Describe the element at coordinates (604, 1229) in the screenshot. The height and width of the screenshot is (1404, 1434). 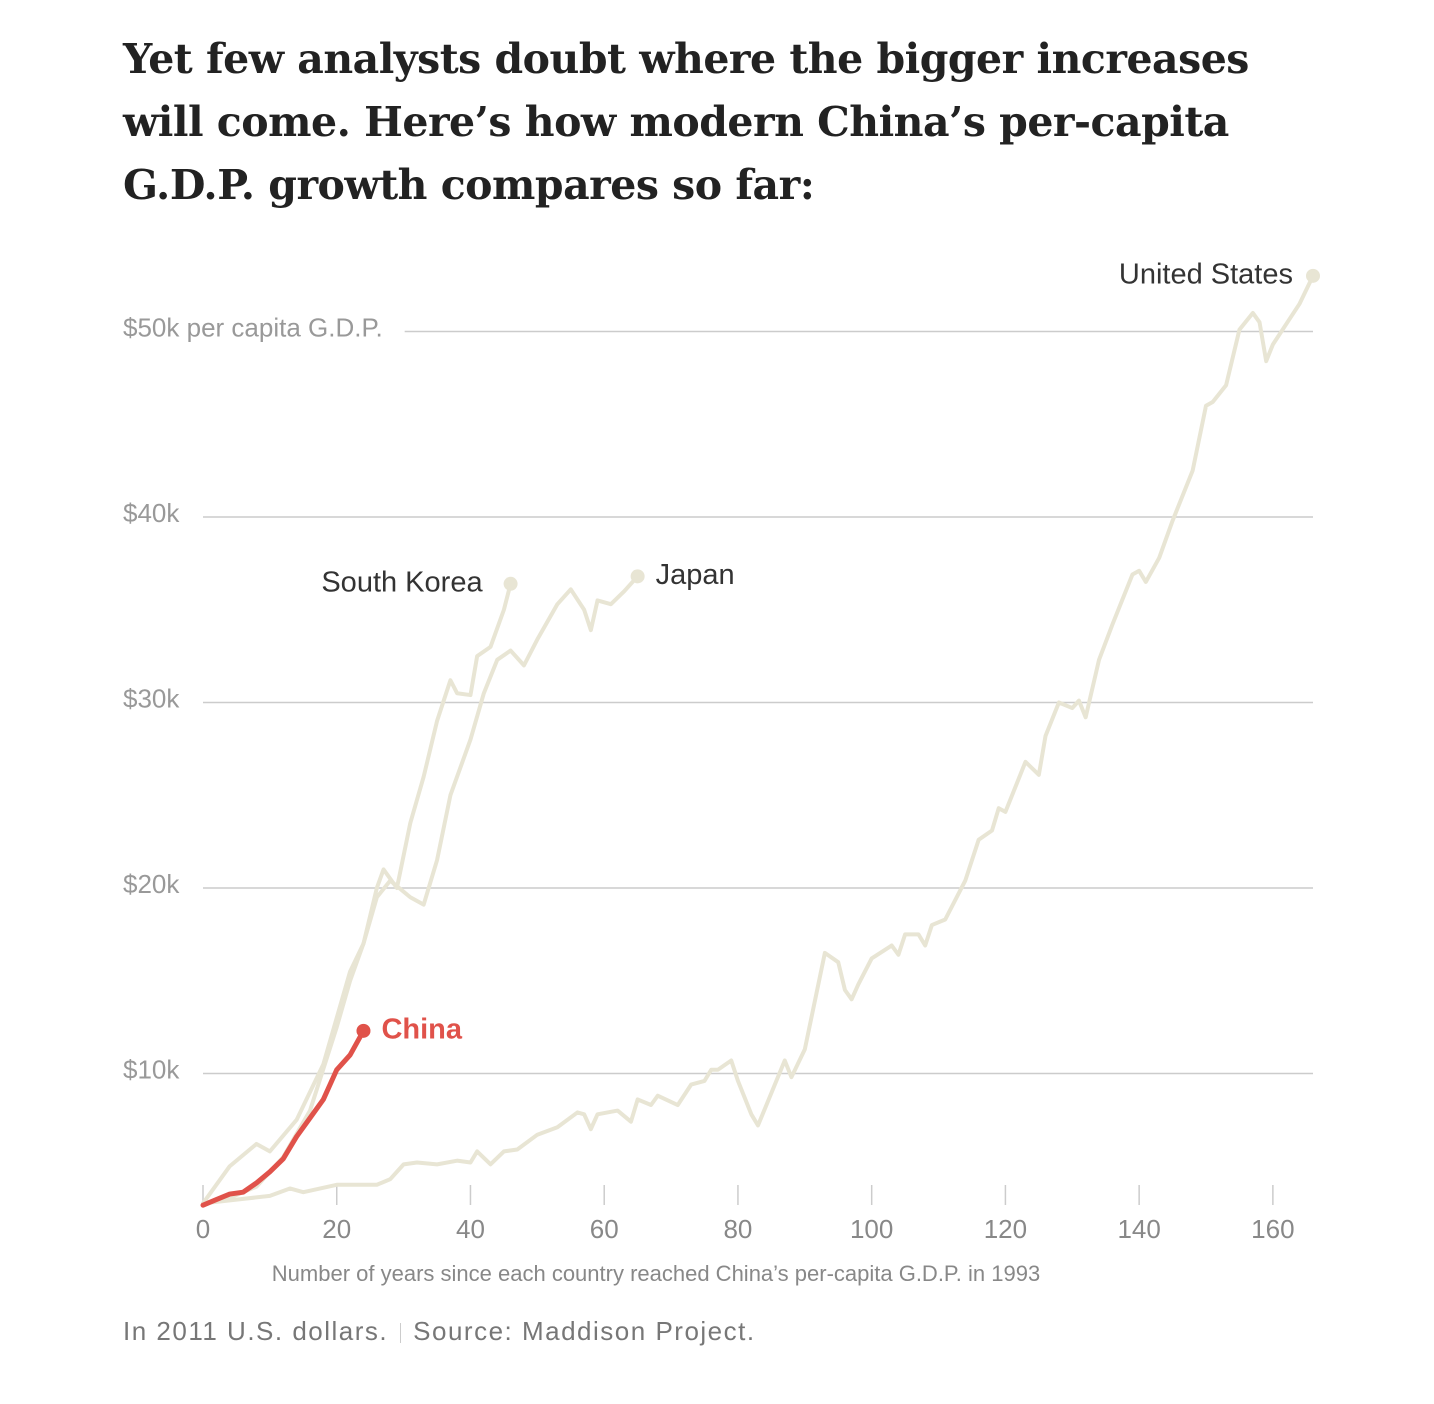
I see `x-tick-label: 60` at that location.